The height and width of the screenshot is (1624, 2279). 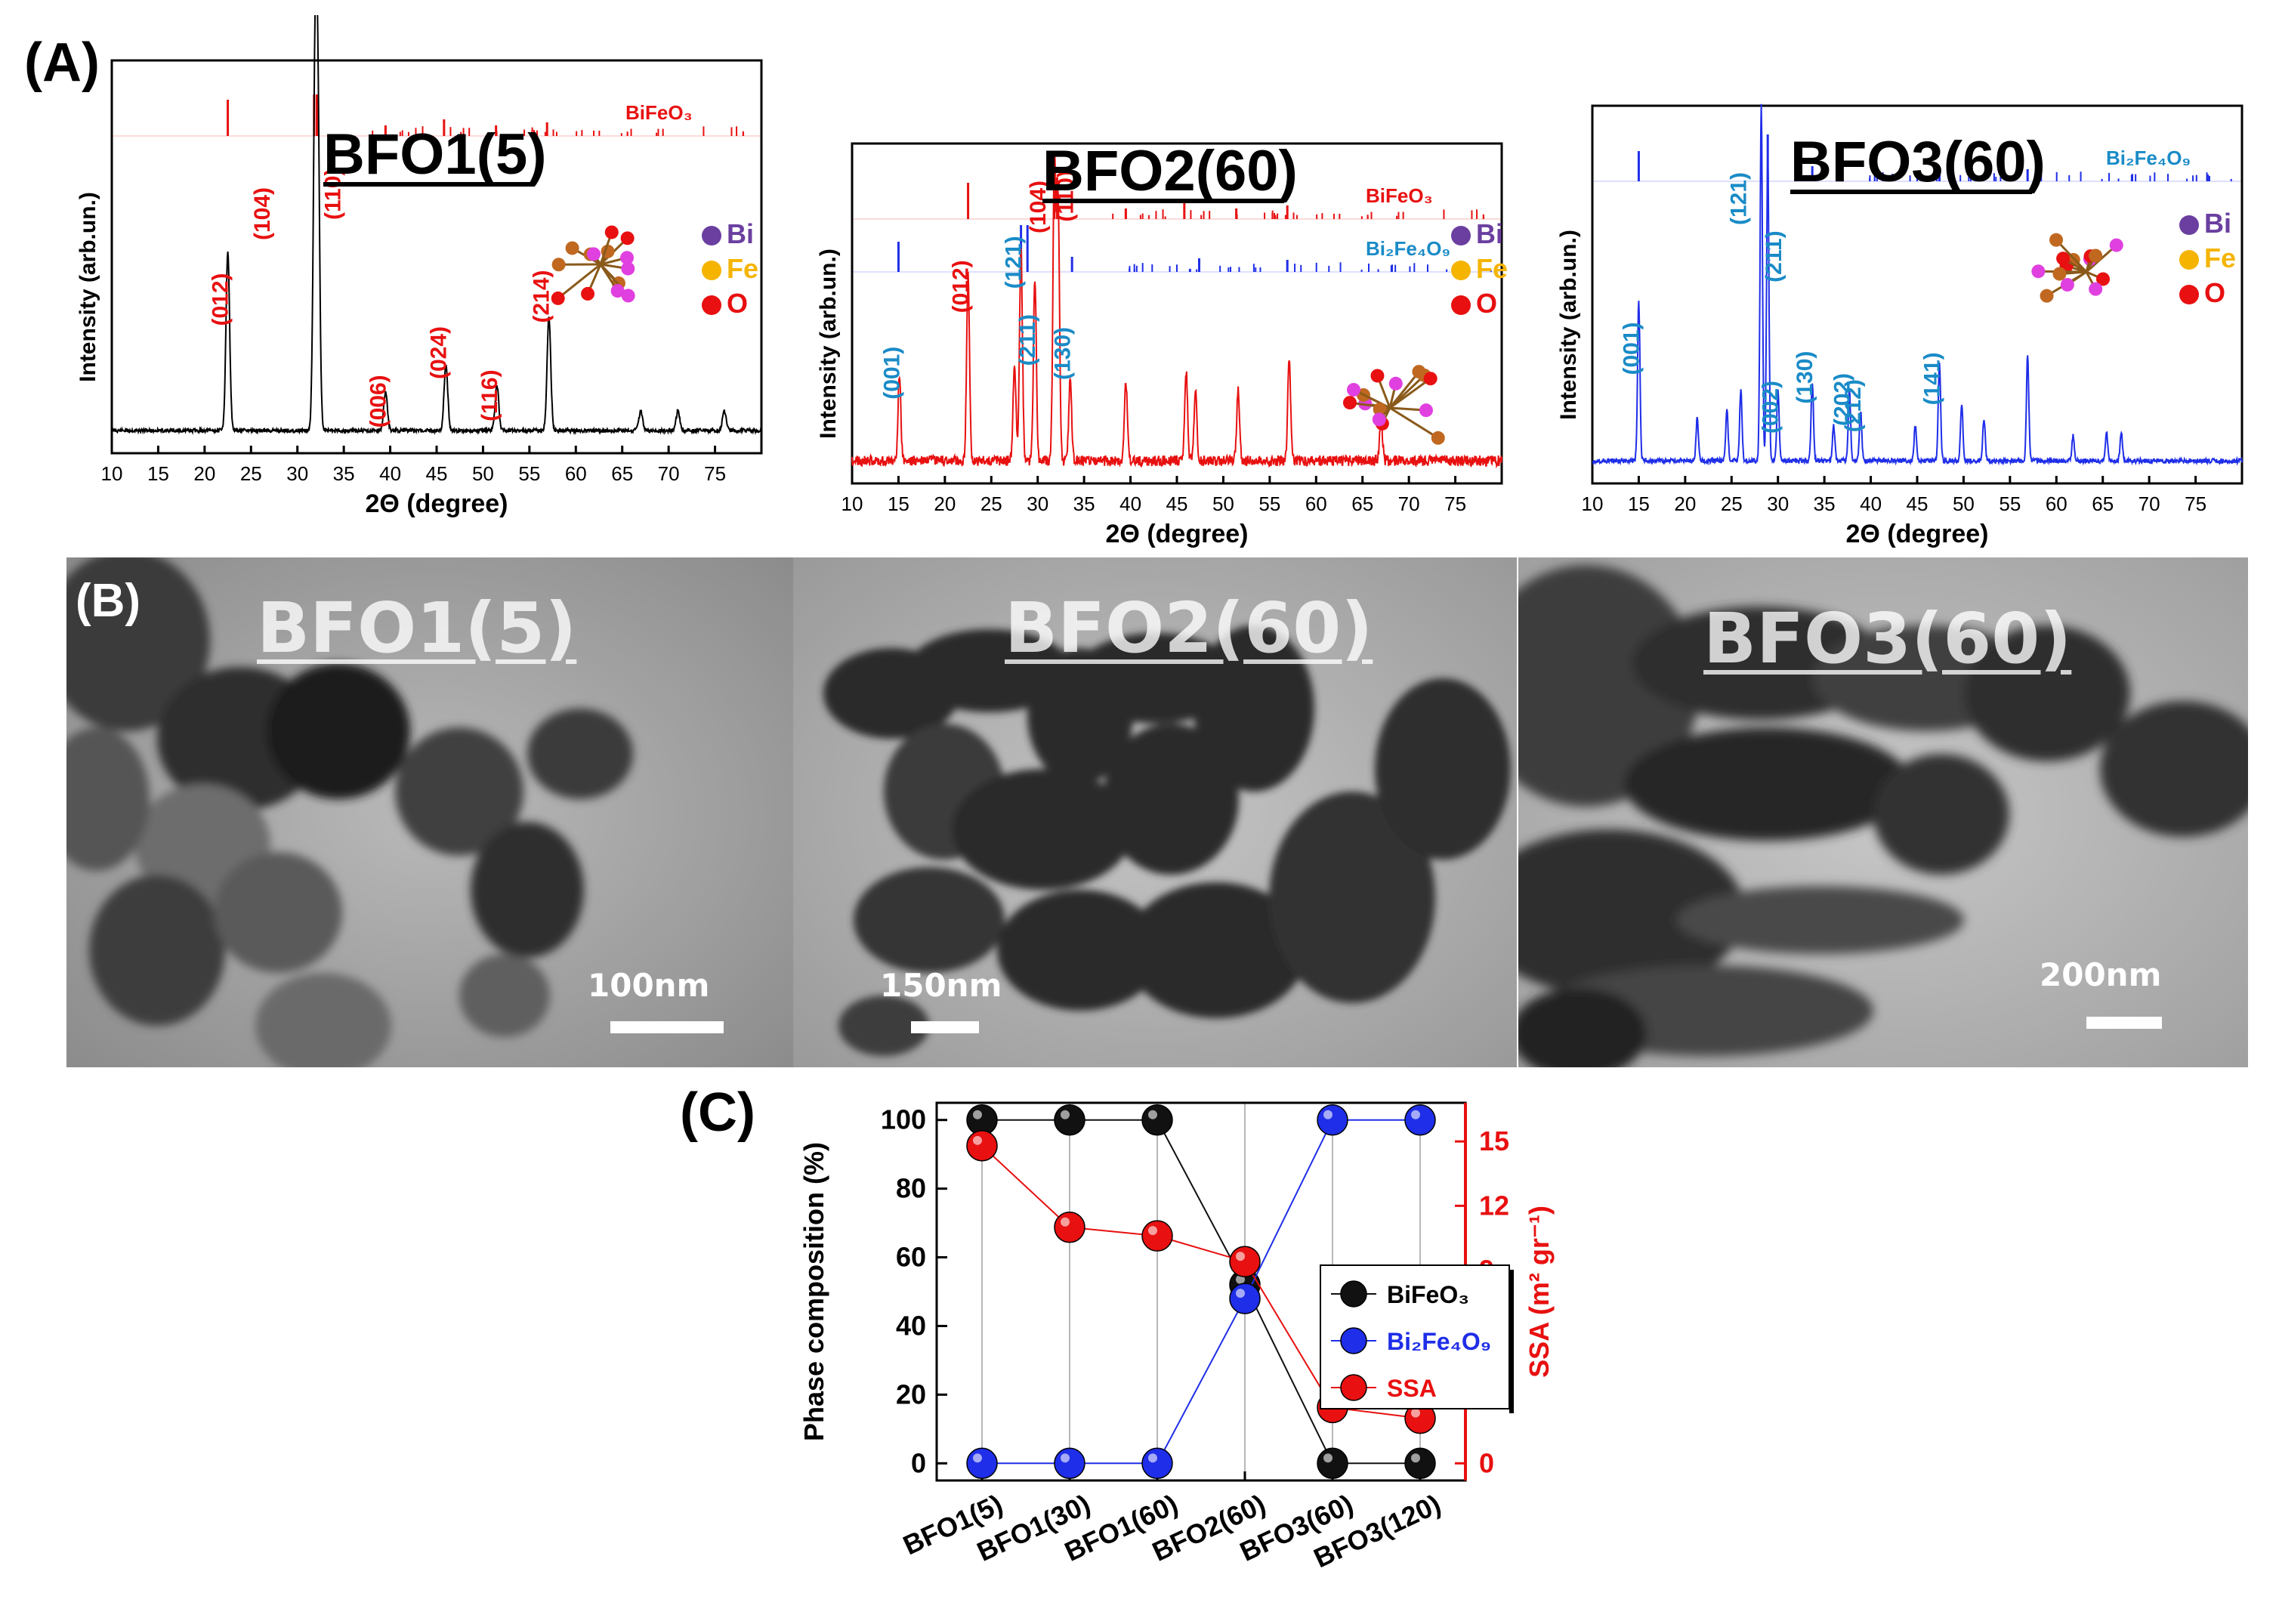 What do you see at coordinates (1412, 1388) in the screenshot?
I see `legend-label: SSA` at bounding box center [1412, 1388].